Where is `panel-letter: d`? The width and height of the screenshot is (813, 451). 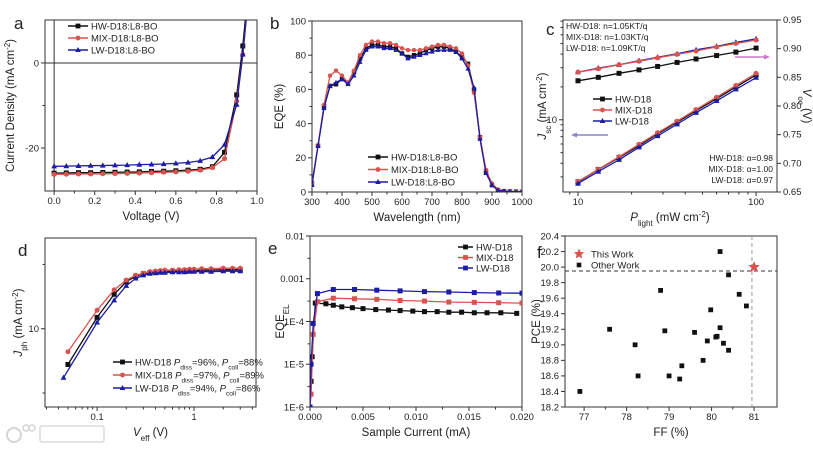
panel-letter: d is located at coordinates (22, 250).